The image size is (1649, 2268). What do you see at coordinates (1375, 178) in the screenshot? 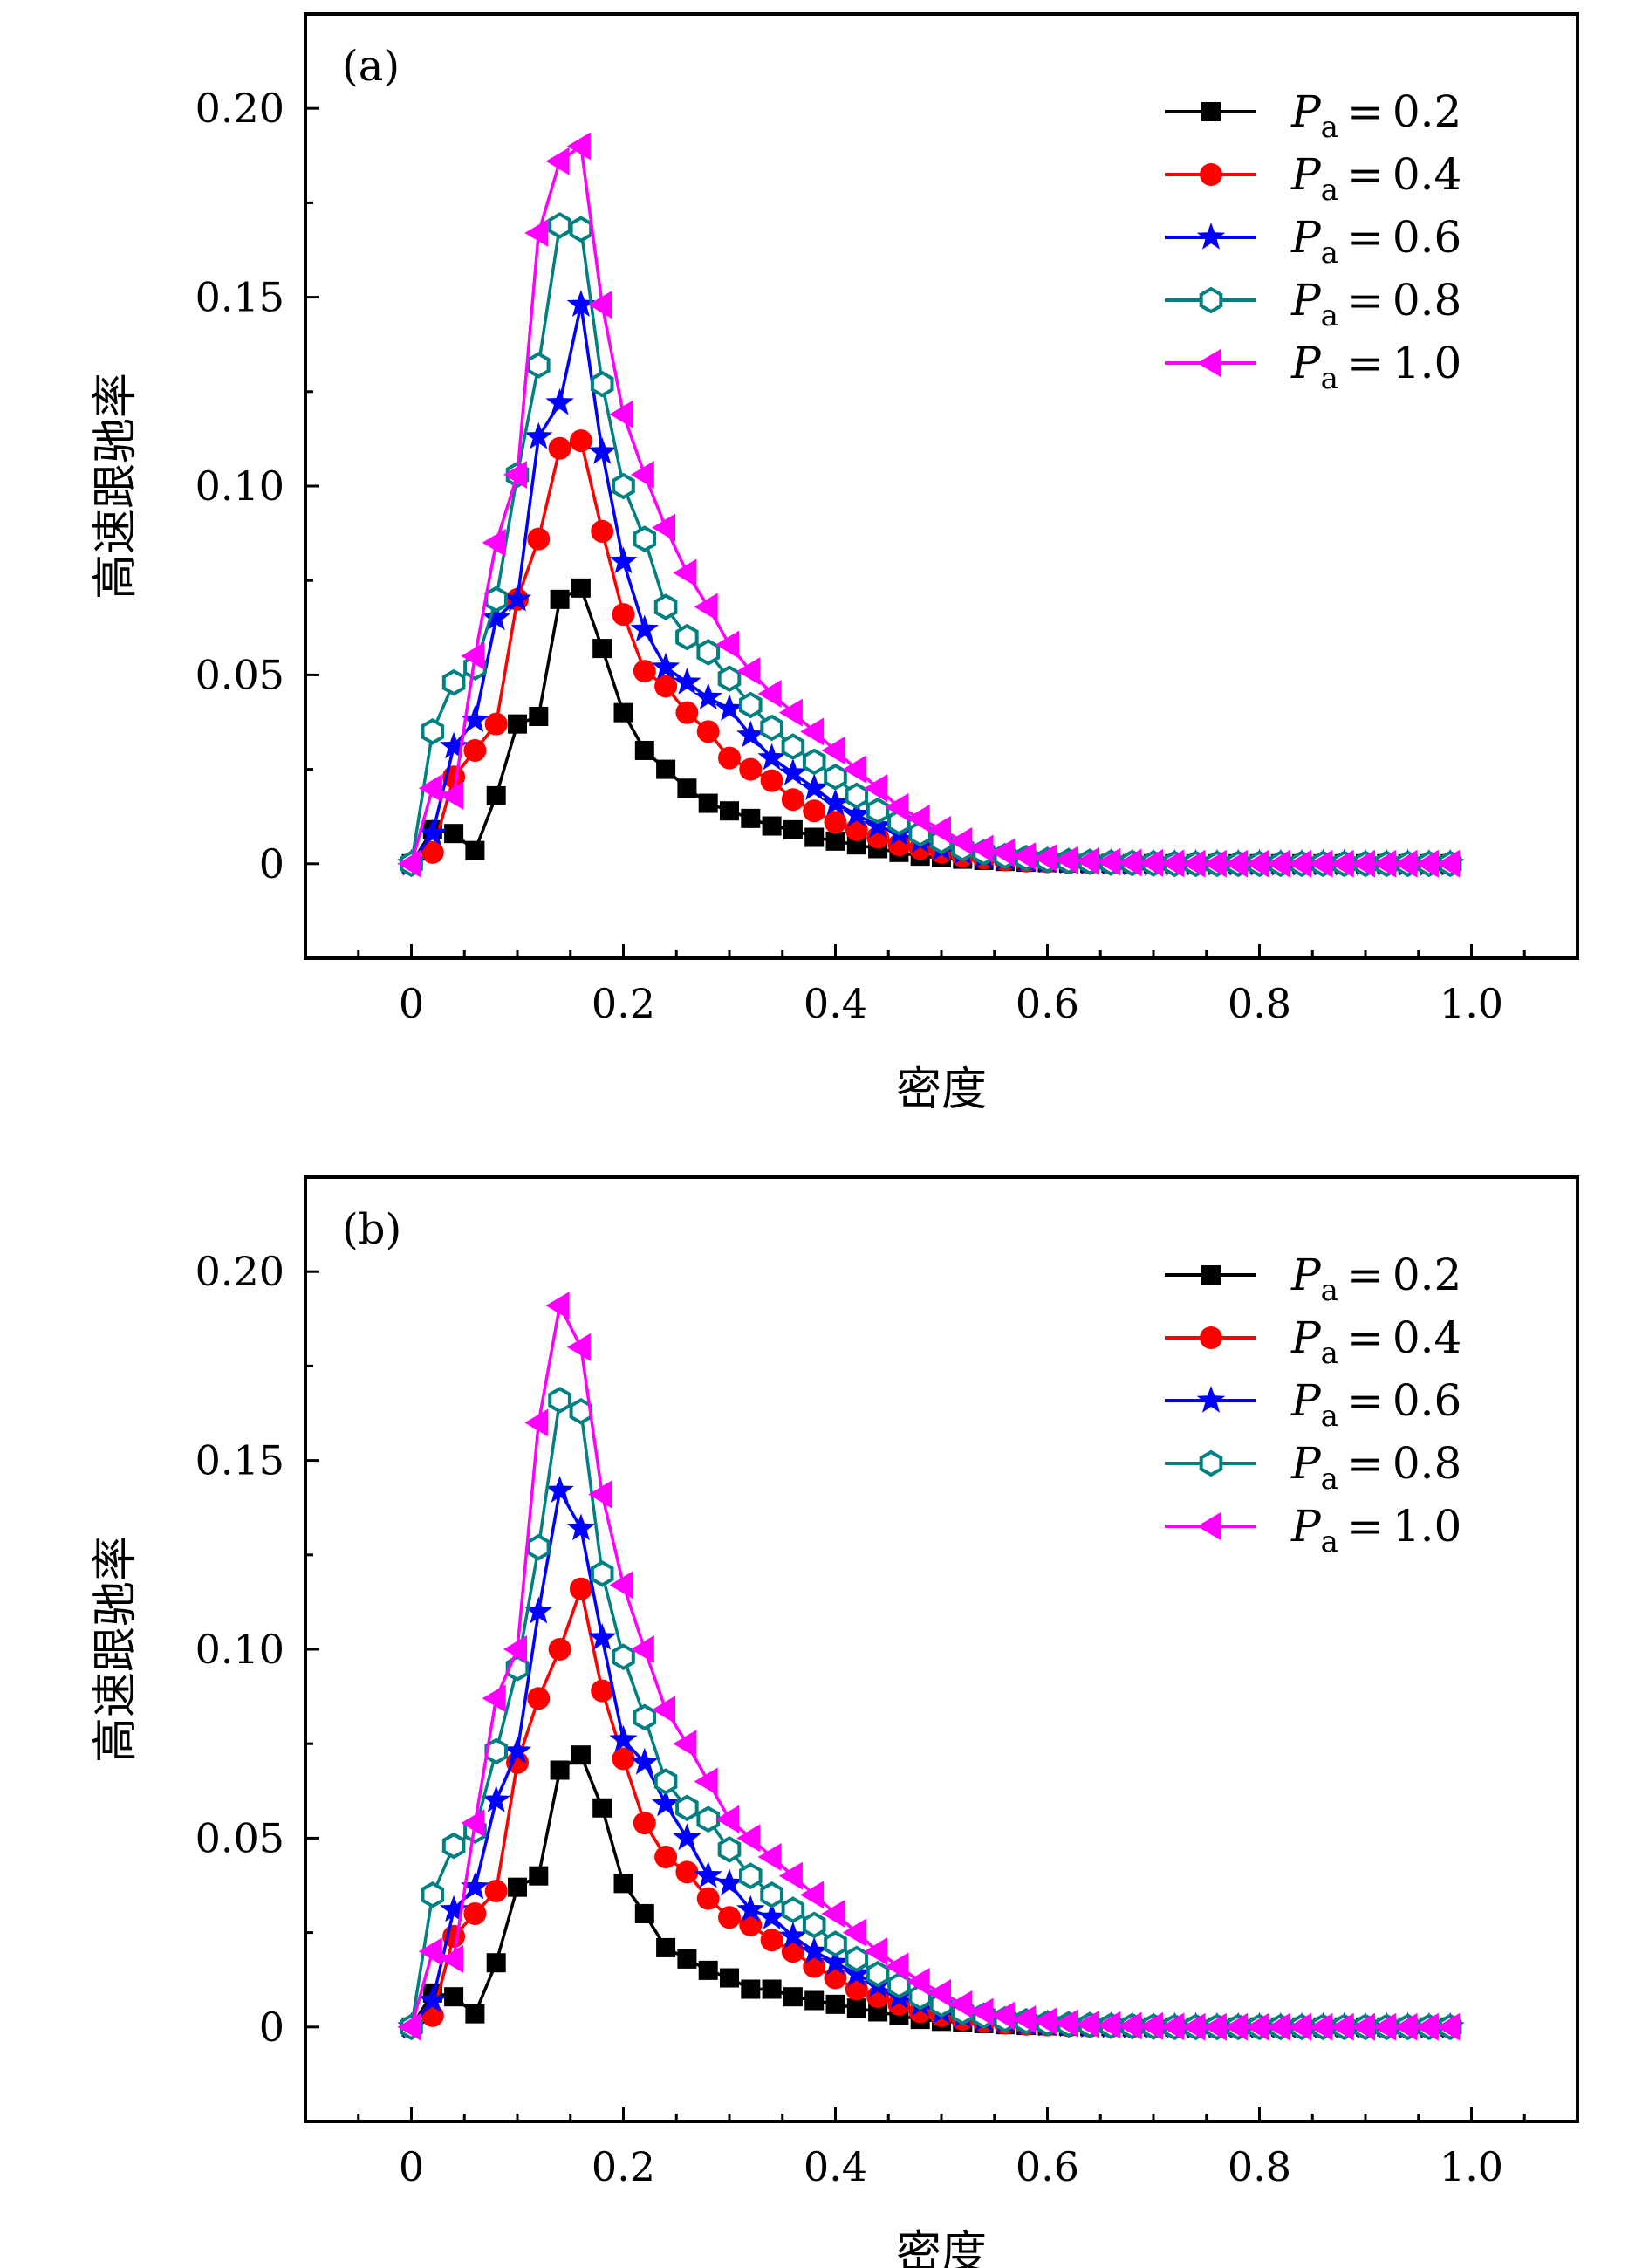
I see `legend-label: Pa = 0.4` at bounding box center [1375, 178].